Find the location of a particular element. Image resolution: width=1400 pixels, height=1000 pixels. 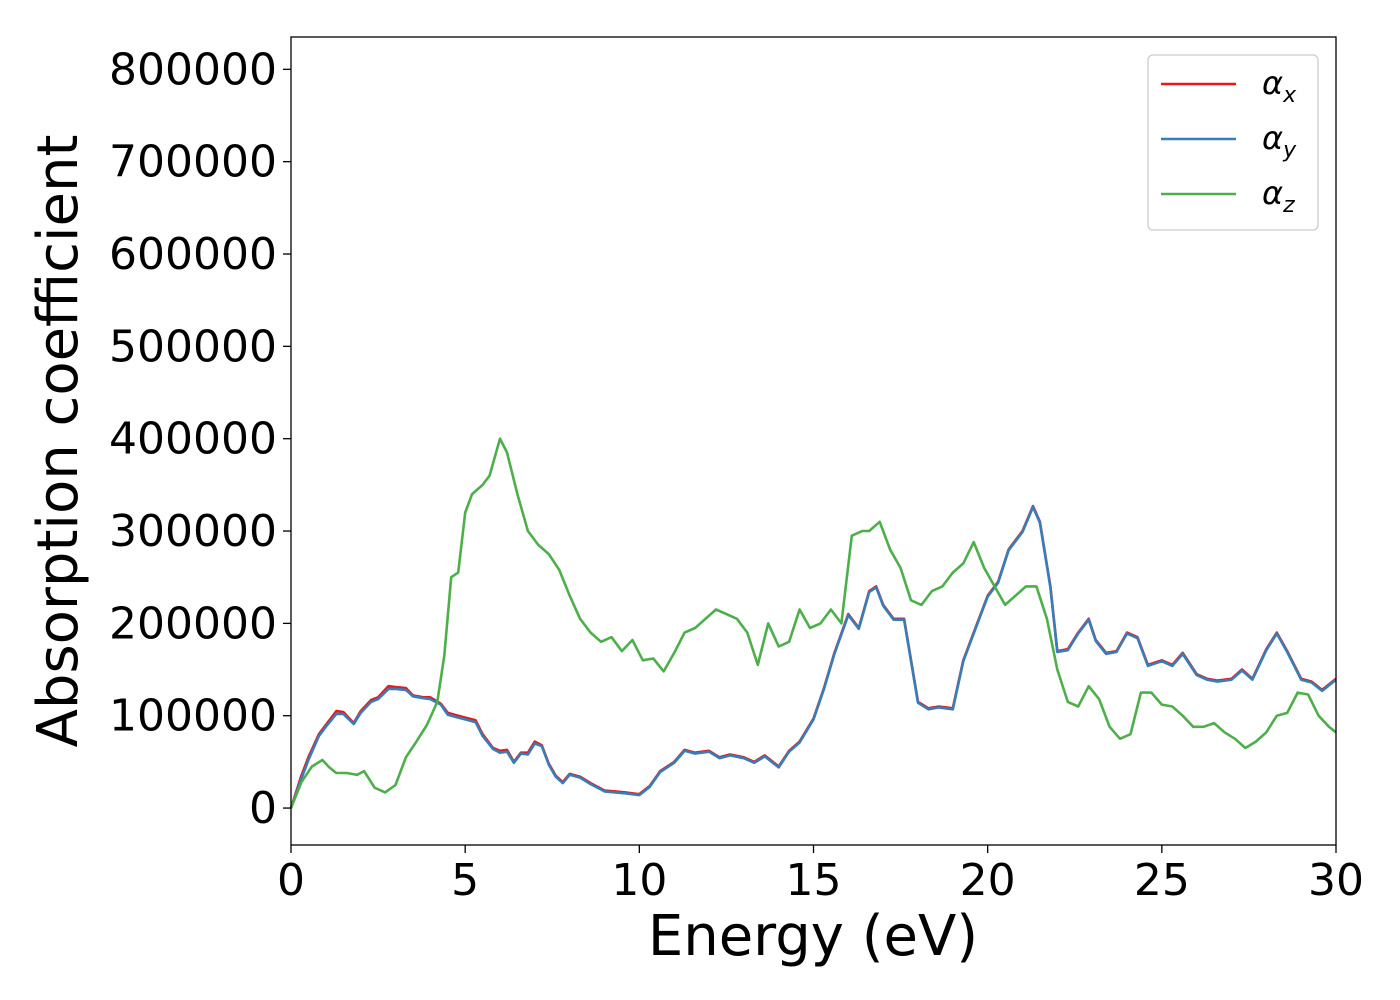

y-tick-label: 800000 is located at coordinates (193, 69).